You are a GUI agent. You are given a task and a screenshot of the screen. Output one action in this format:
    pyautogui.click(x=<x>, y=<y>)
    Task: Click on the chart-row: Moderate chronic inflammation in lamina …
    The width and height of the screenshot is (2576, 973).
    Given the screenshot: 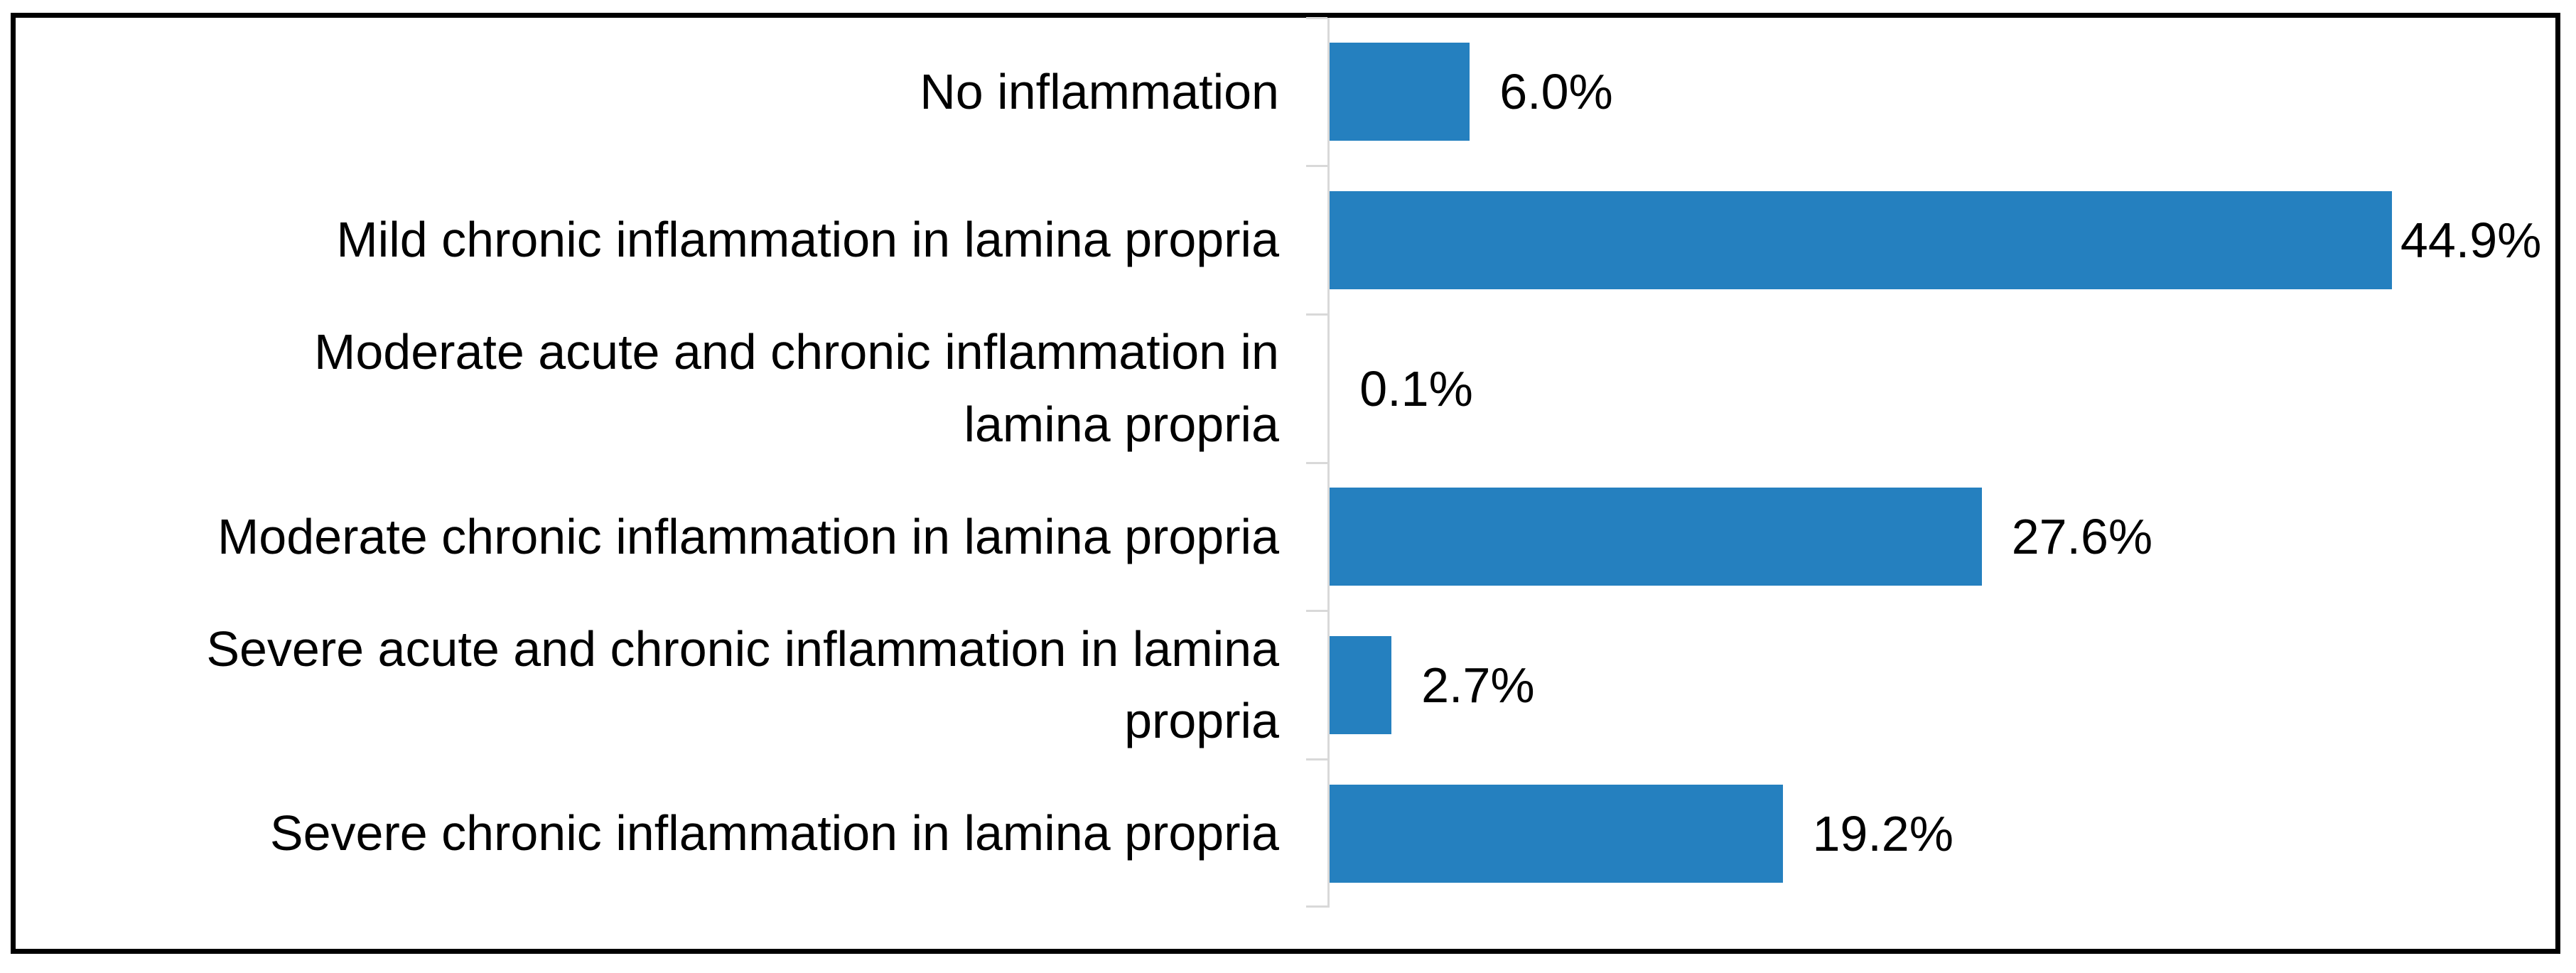 What is the action you would take?
    pyautogui.click(x=1285, y=537)
    